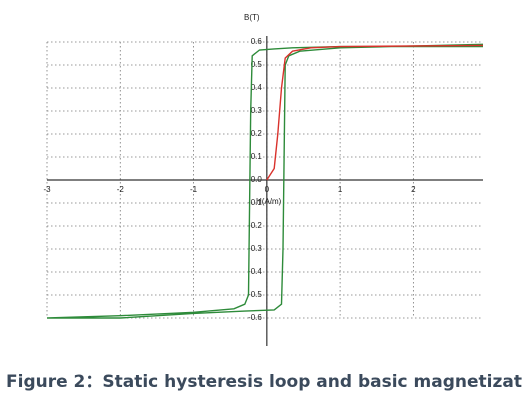 Image resolution: width=522 pixels, height=401 pixels. Describe the element at coordinates (340, 189) in the screenshot. I see `x-tick-label: 1` at that location.